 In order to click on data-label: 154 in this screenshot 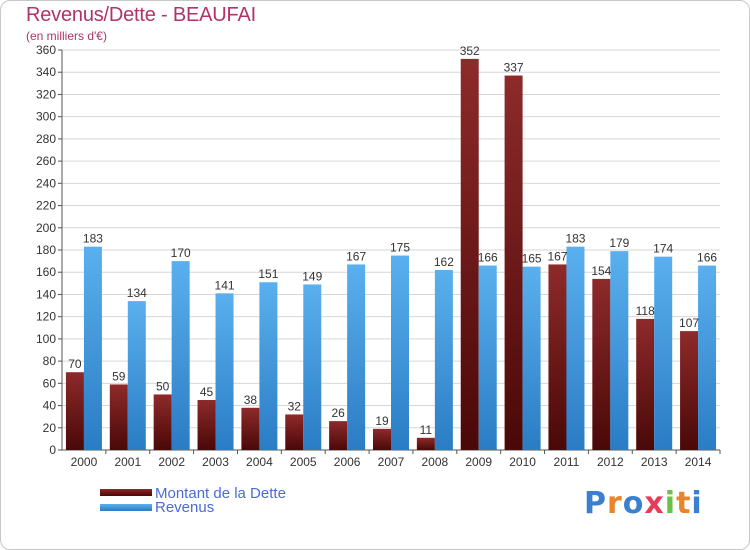, I will do `click(601, 271)`.